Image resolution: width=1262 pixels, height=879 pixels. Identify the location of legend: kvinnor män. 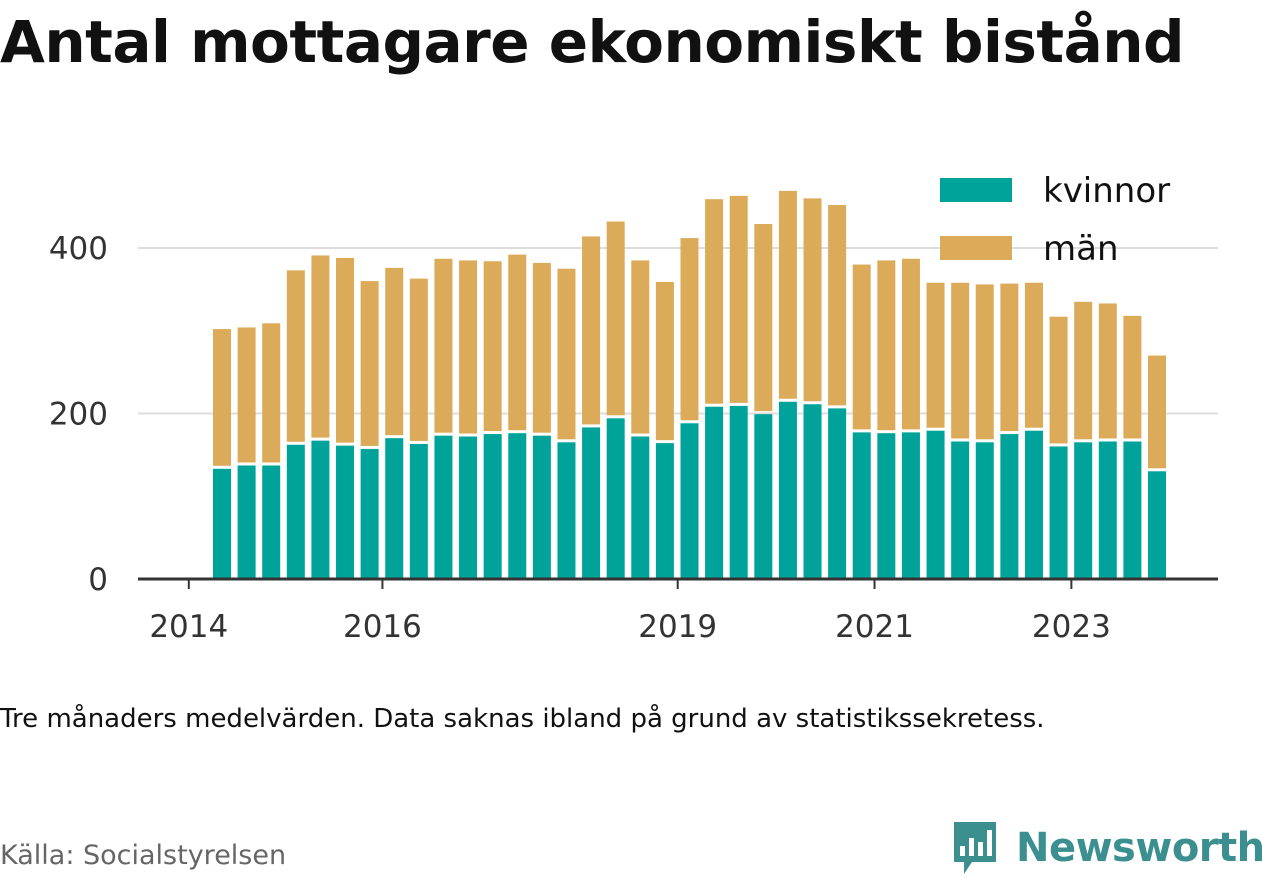
(1055, 220).